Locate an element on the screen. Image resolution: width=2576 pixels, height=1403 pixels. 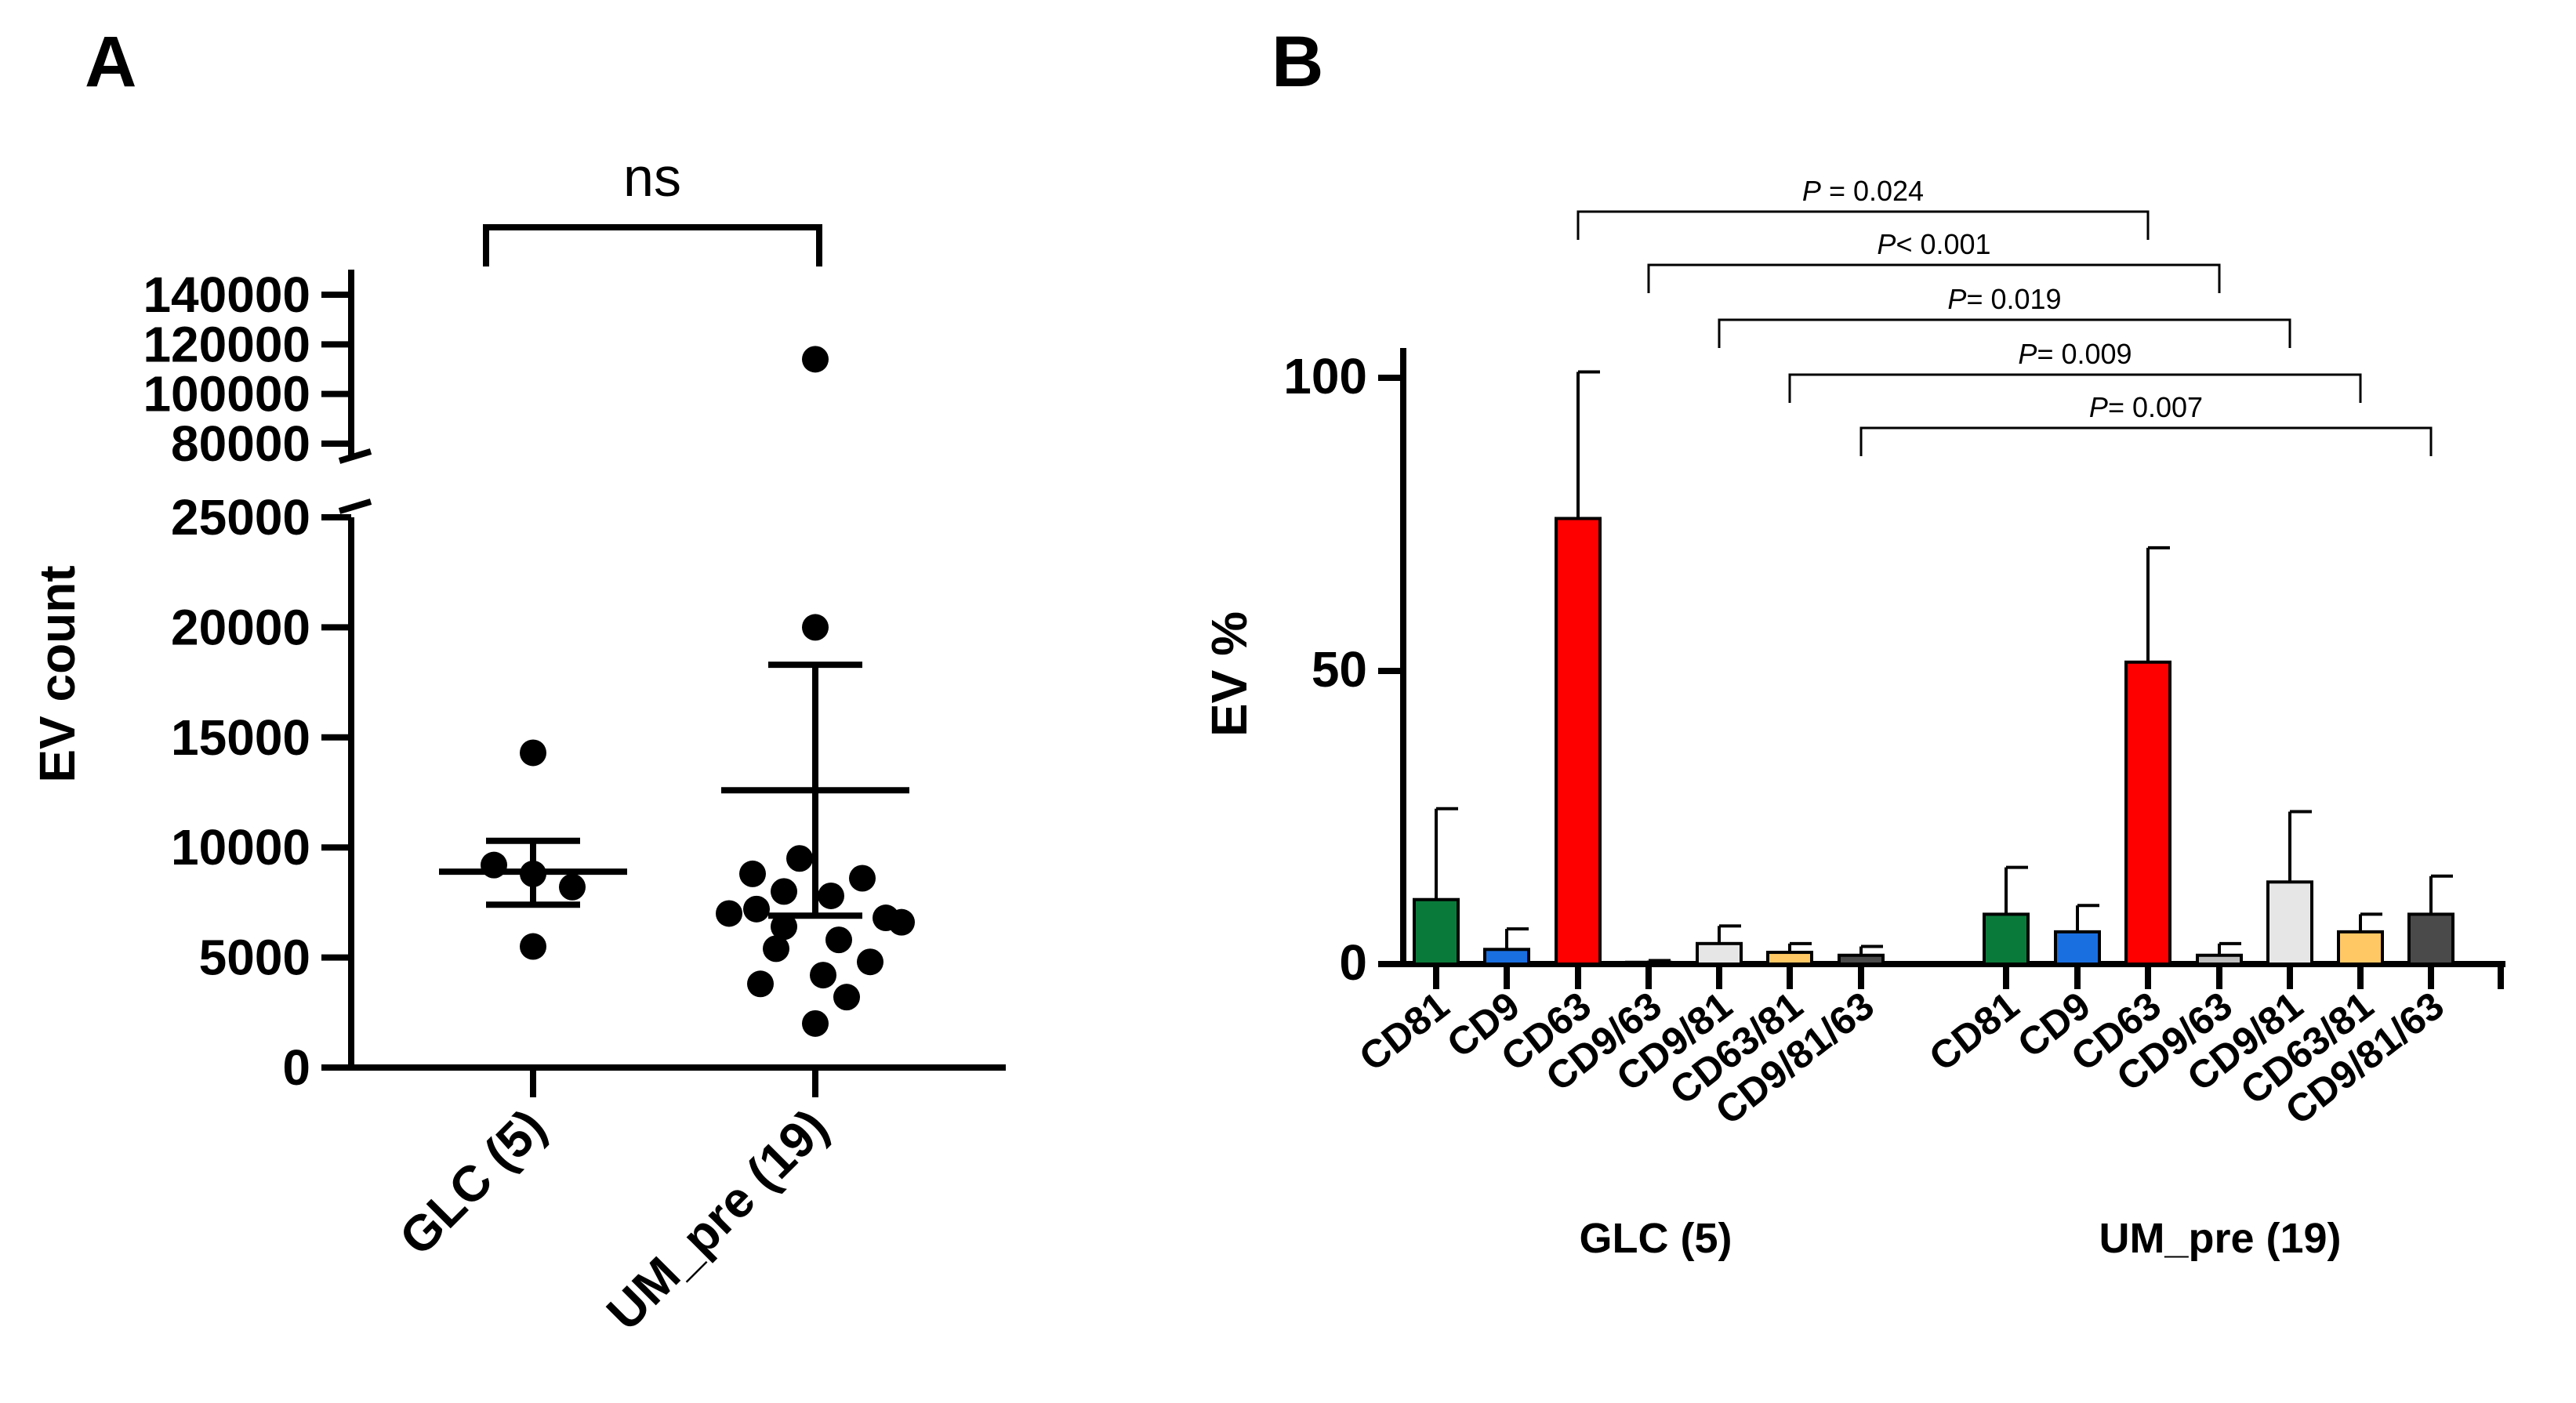
b-y-tick-label: 0 is located at coordinates (1353, 963).